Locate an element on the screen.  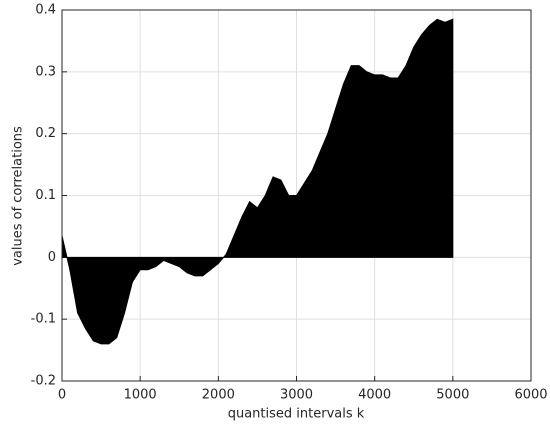
y-tick-label: -0.2 is located at coordinates (43, 381).